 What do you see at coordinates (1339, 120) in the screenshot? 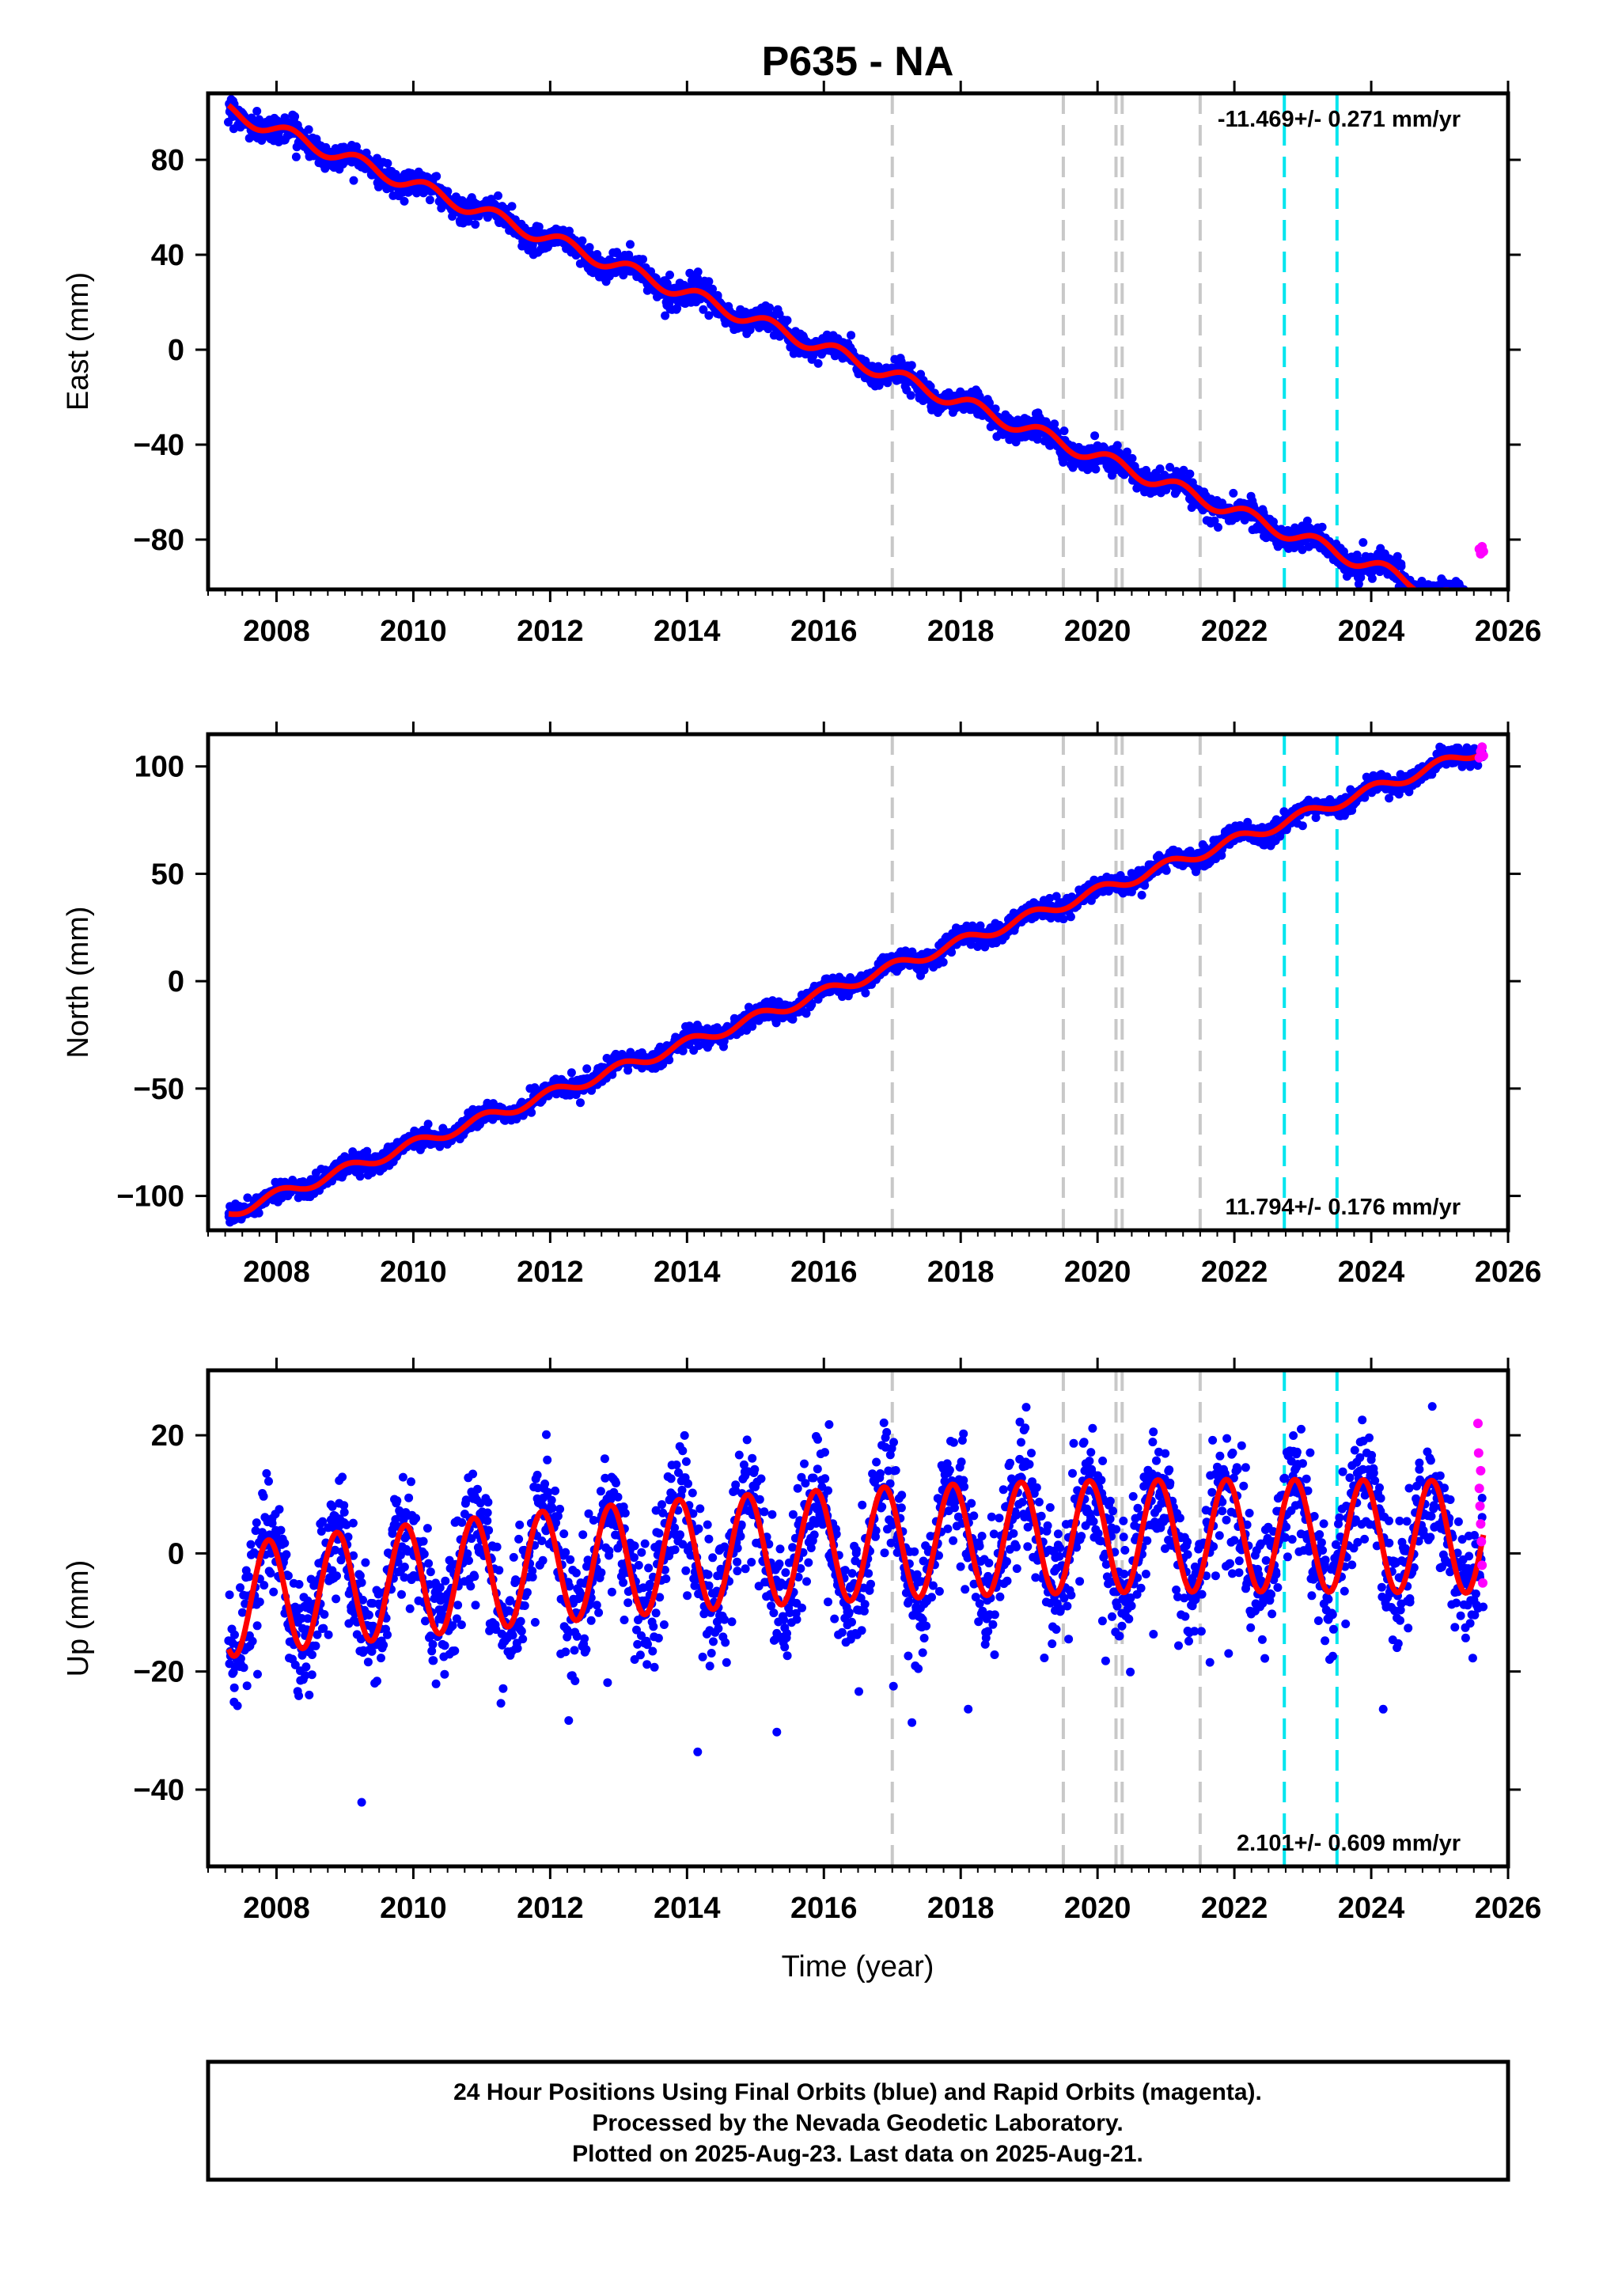
I see `rate-label: -11.469+/- 0.271 mm/yr` at bounding box center [1339, 120].